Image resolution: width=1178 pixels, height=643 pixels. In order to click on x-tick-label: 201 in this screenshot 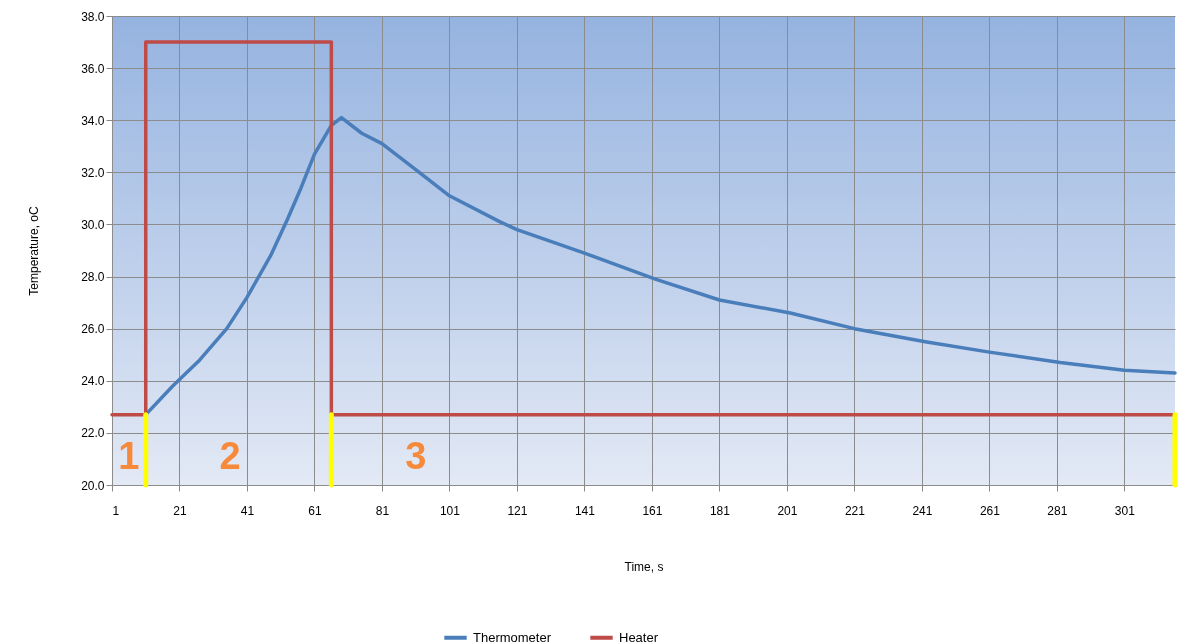, I will do `click(787, 510)`.